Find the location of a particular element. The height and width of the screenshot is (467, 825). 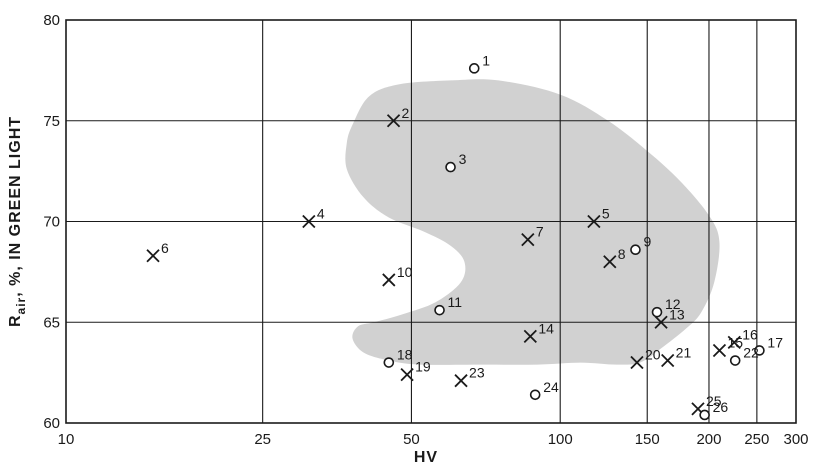

point-label-20: 20 is located at coordinates (653, 355).